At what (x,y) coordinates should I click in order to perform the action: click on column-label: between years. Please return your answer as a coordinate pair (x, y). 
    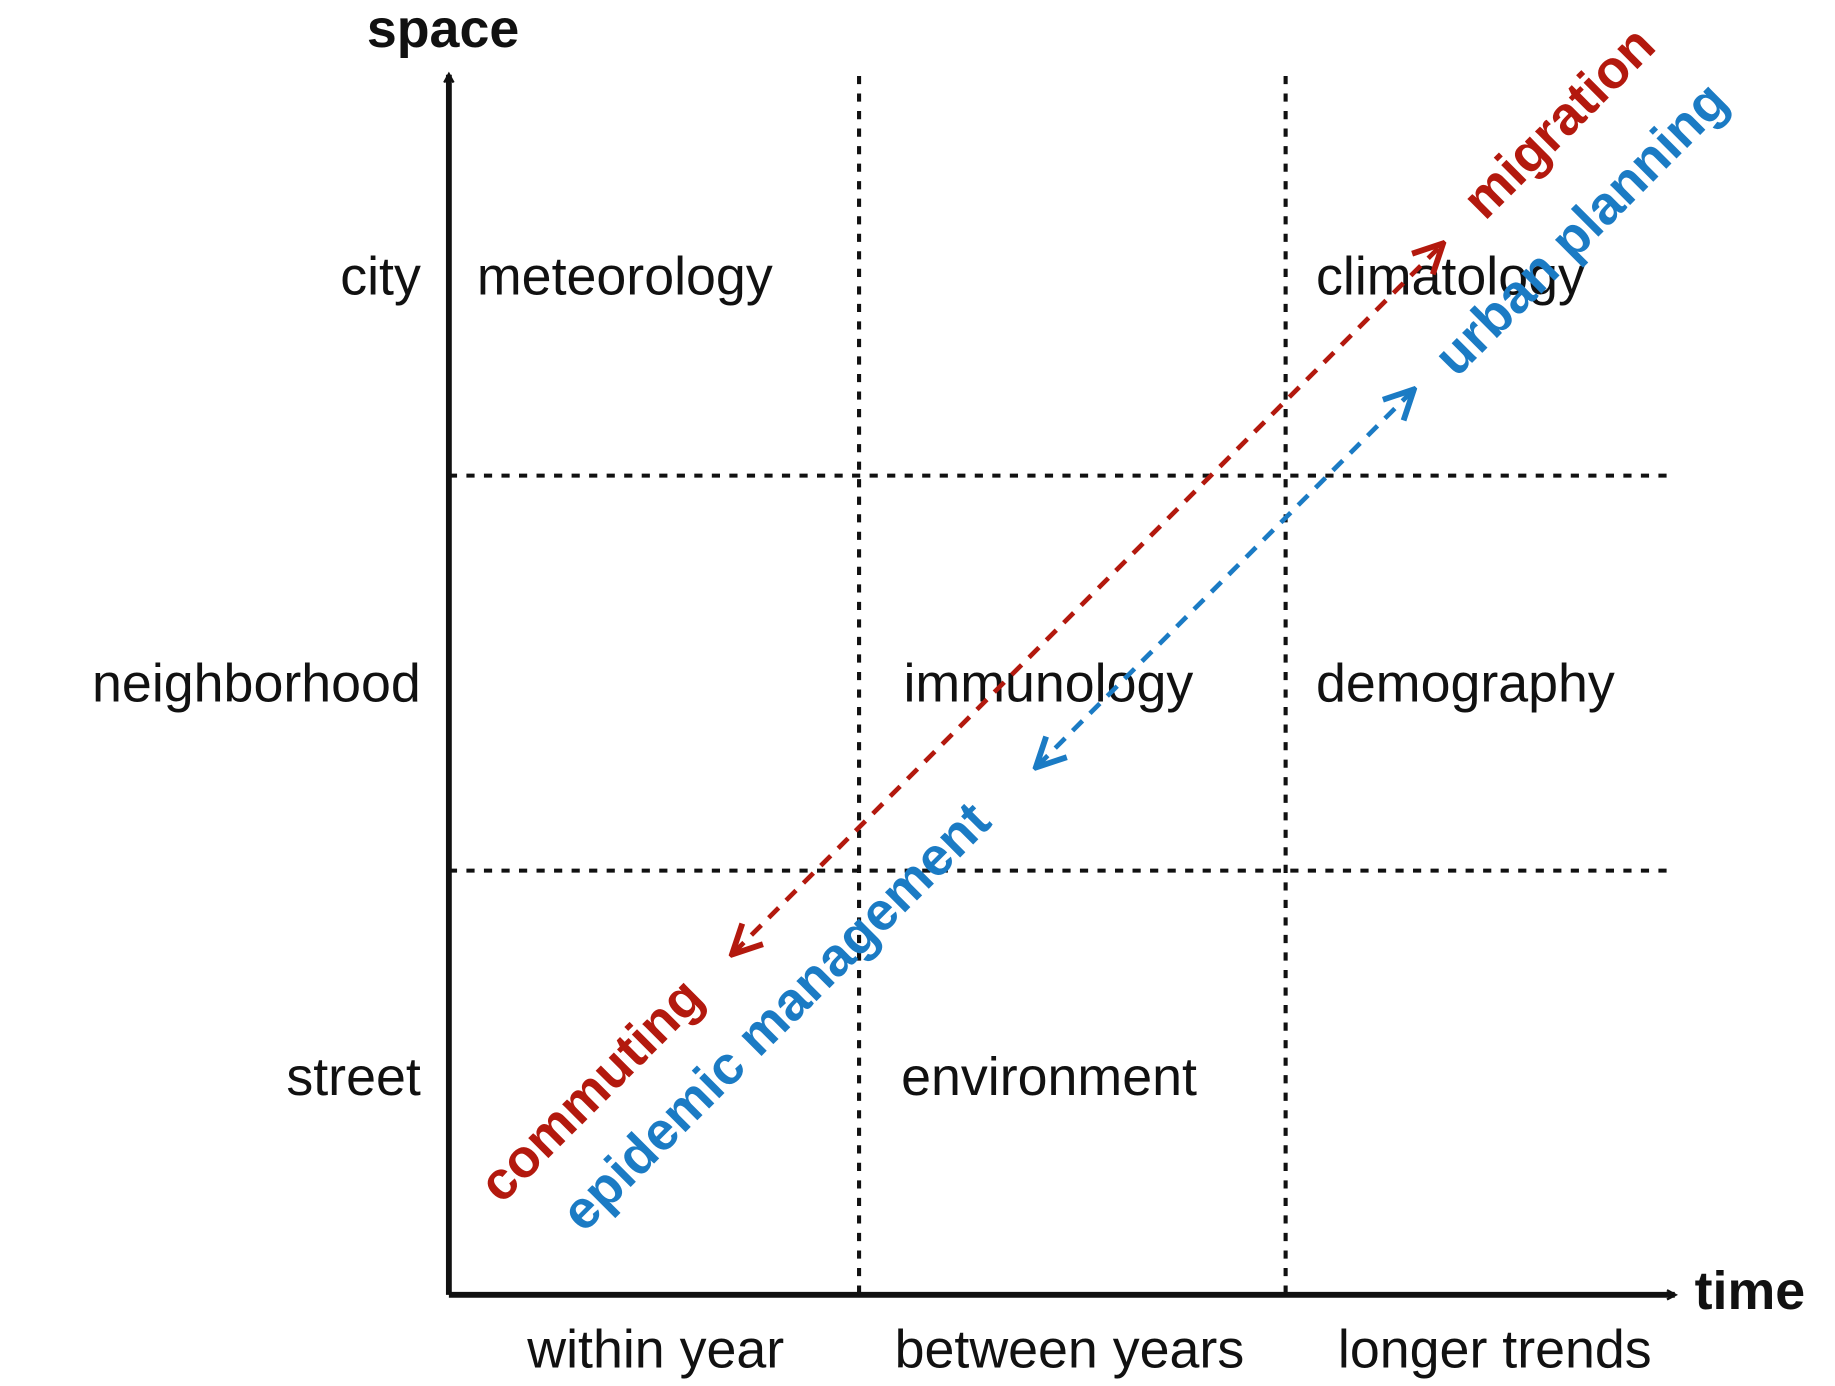
    Looking at the image, I should click on (1070, 1349).